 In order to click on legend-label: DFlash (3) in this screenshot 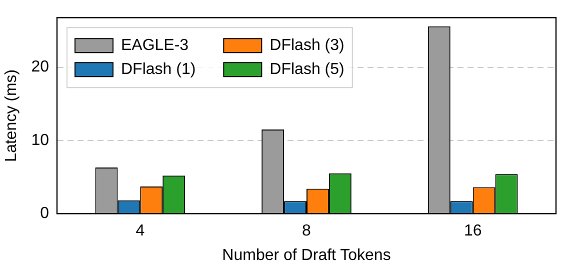, I will do `click(307, 45)`.